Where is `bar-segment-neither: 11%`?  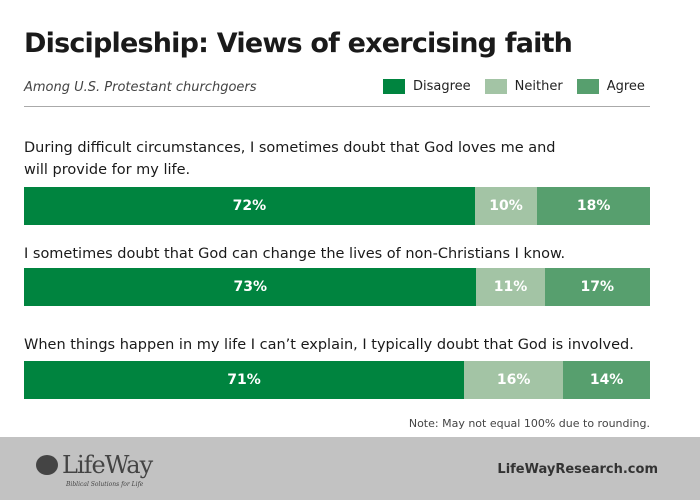
bar-segment-neither: 11% is located at coordinates (510, 287).